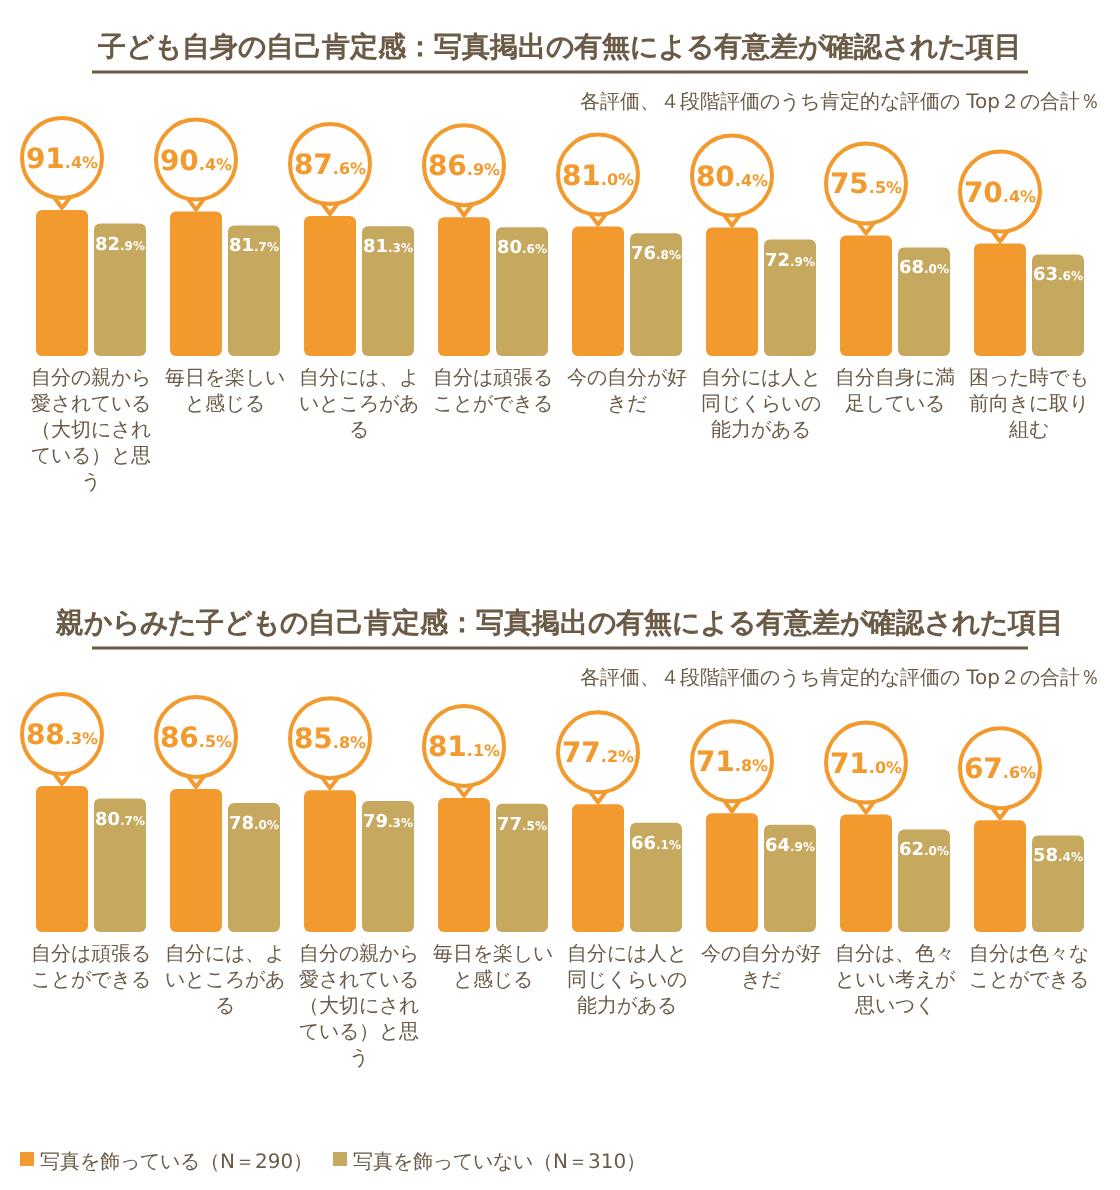 This screenshot has width=1120, height=1190. I want to click on x-tick-label: 自分は色々なことができる, so click(1029, 967).